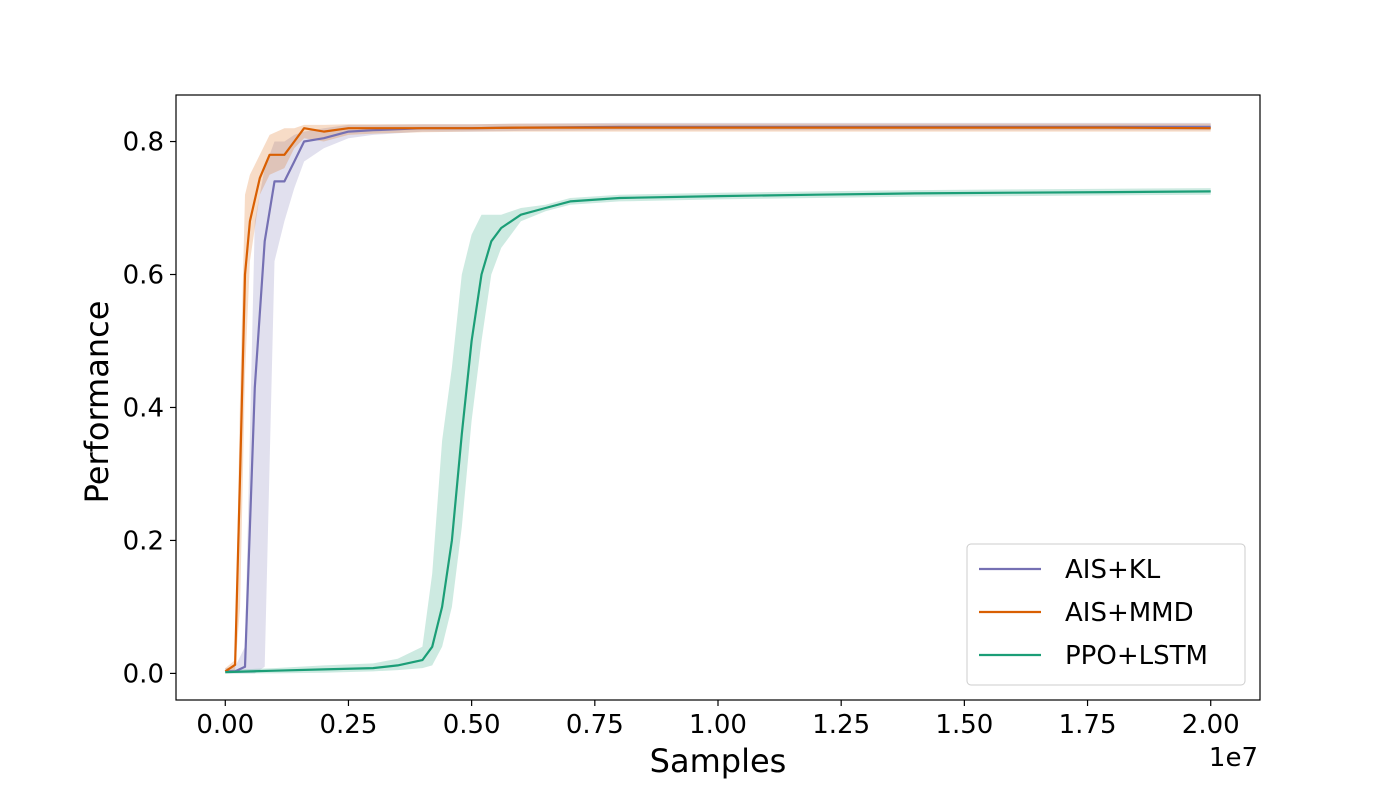 Image resolution: width=1400 pixels, height=787 pixels. I want to click on x-tick-label: 1.75, so click(1088, 725).